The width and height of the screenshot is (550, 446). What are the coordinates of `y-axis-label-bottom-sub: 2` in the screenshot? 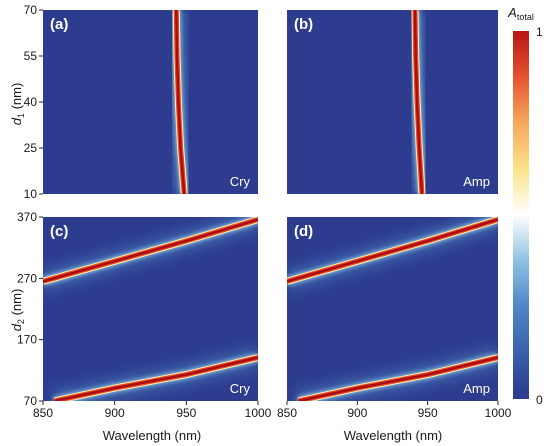 It's located at (21, 321).